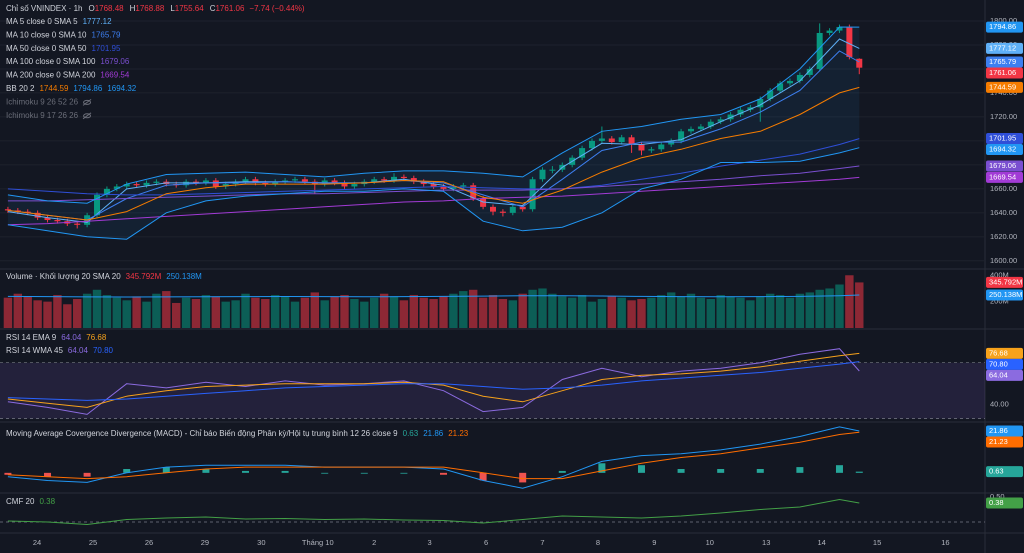  What do you see at coordinates (433, 457) in the screenshot?
I see `macd-line` at bounding box center [433, 457].